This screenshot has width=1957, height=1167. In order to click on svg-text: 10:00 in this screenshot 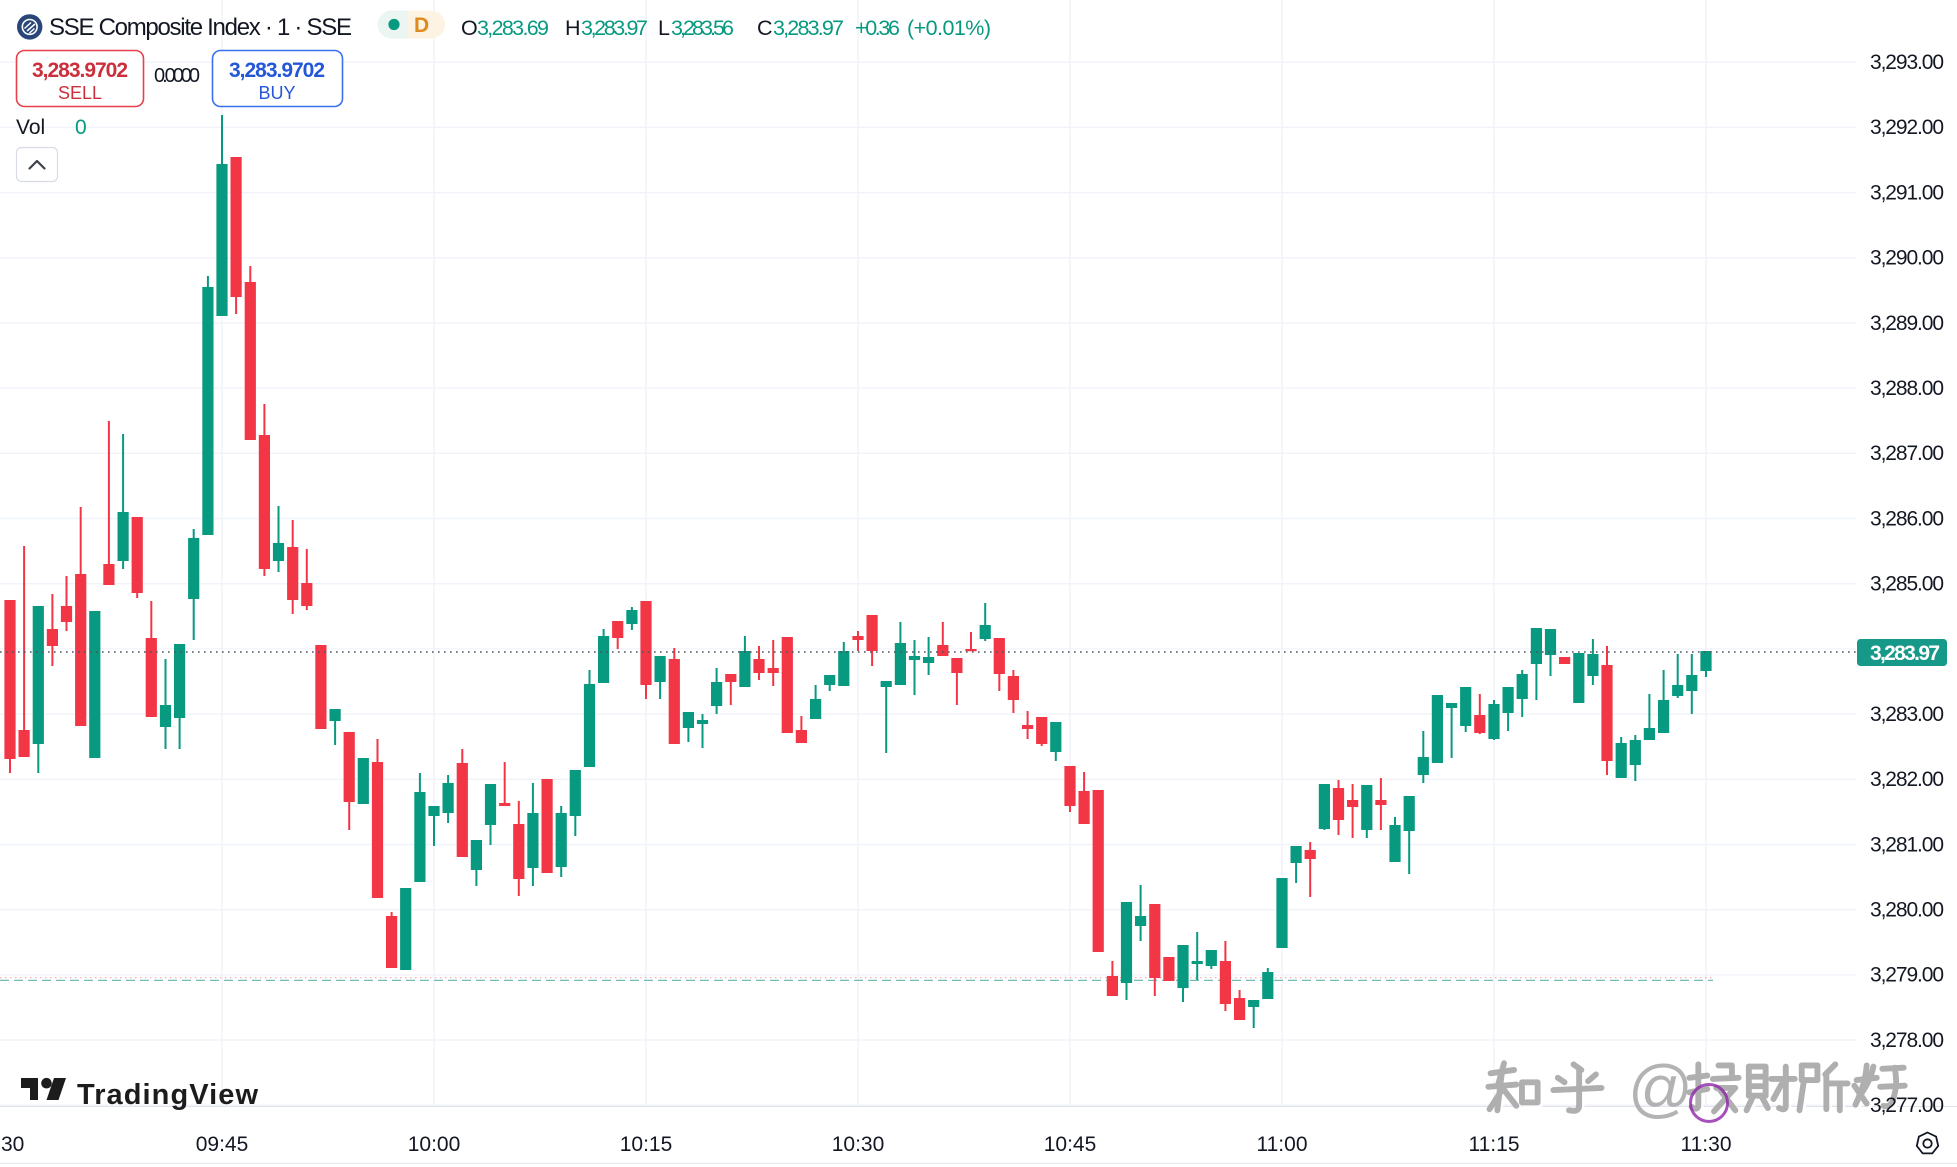, I will do `click(434, 1144)`.